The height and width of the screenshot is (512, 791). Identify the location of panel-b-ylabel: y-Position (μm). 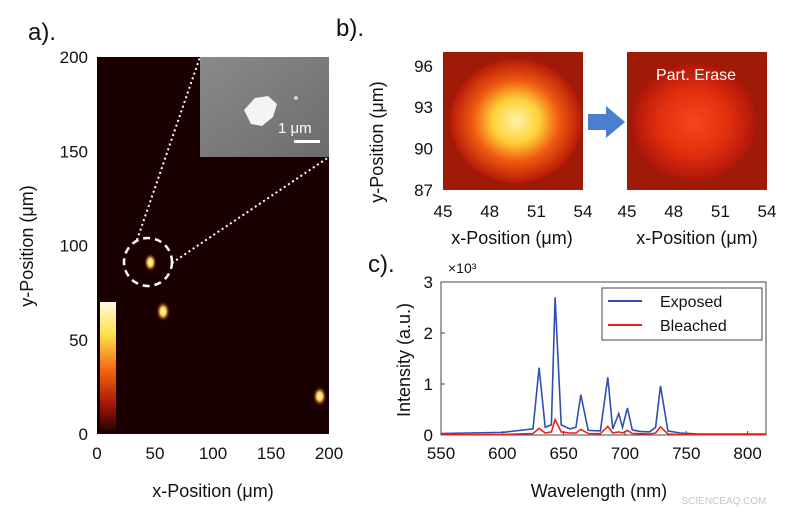
(377, 141).